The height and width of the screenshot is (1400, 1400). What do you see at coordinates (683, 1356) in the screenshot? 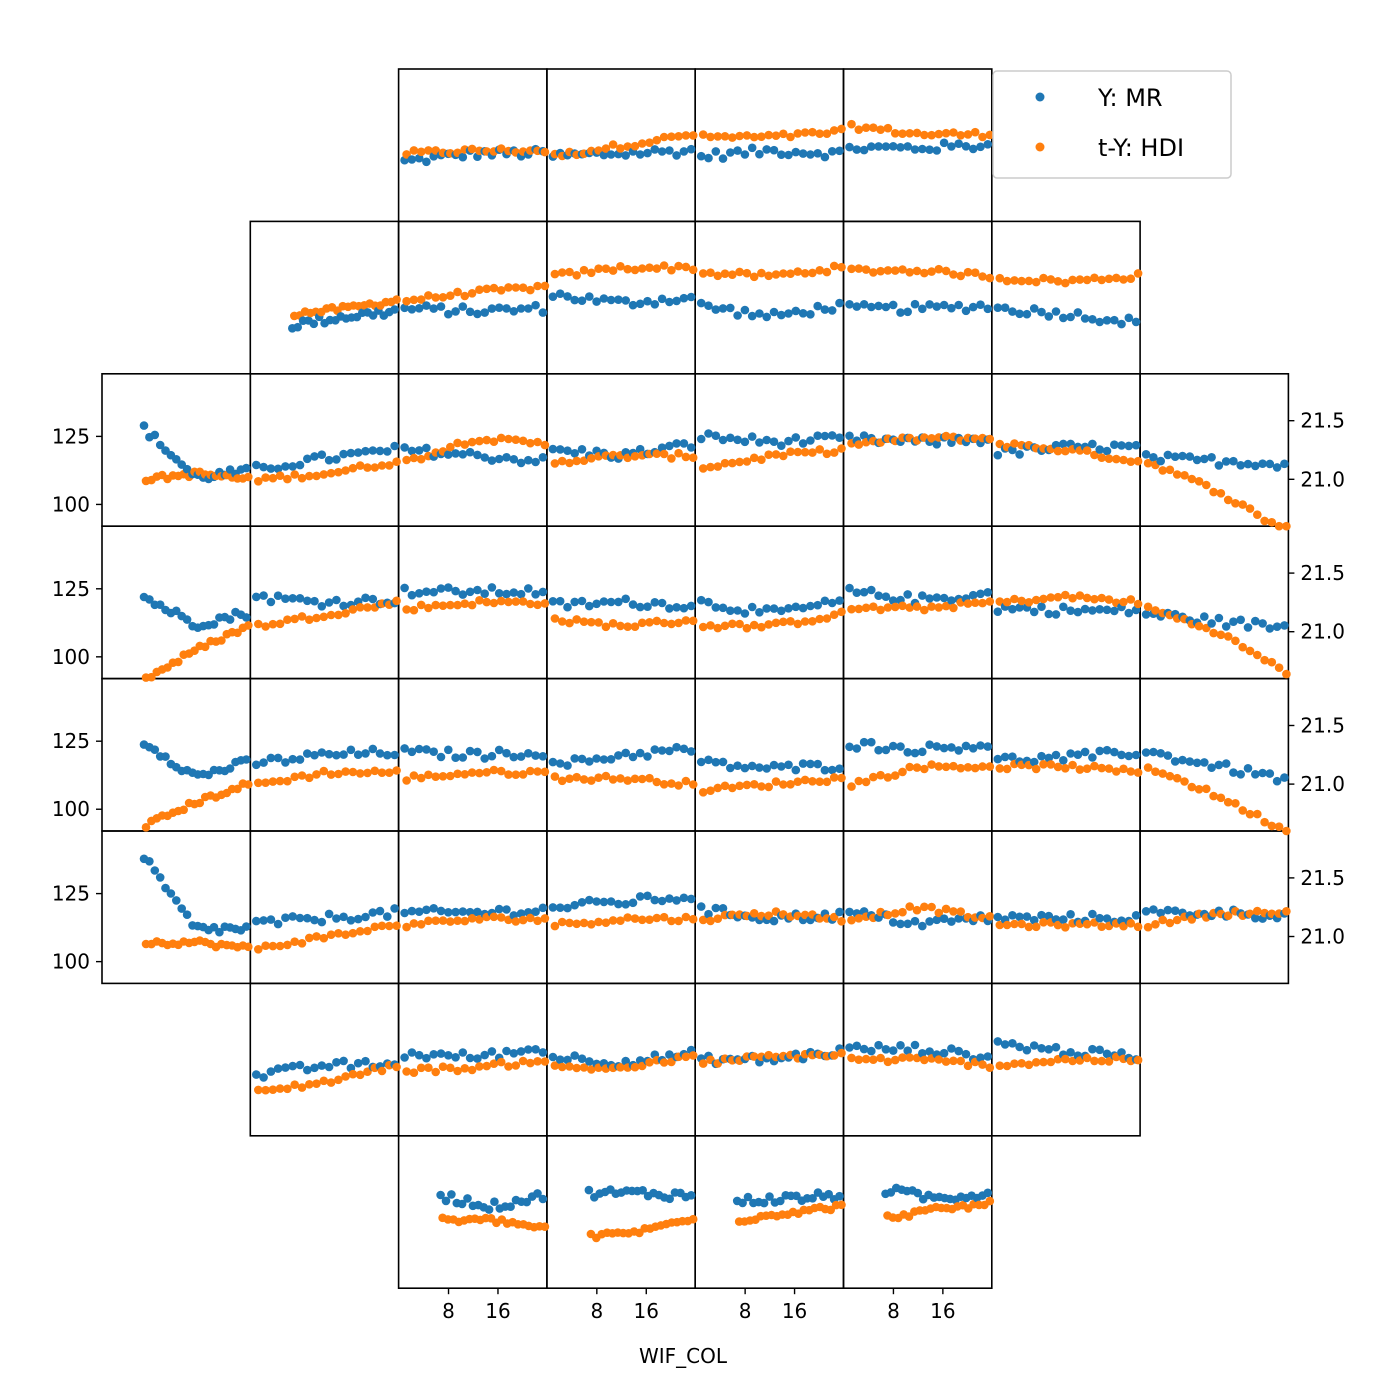
I see `x-axis-label: WIF_COL` at bounding box center [683, 1356].